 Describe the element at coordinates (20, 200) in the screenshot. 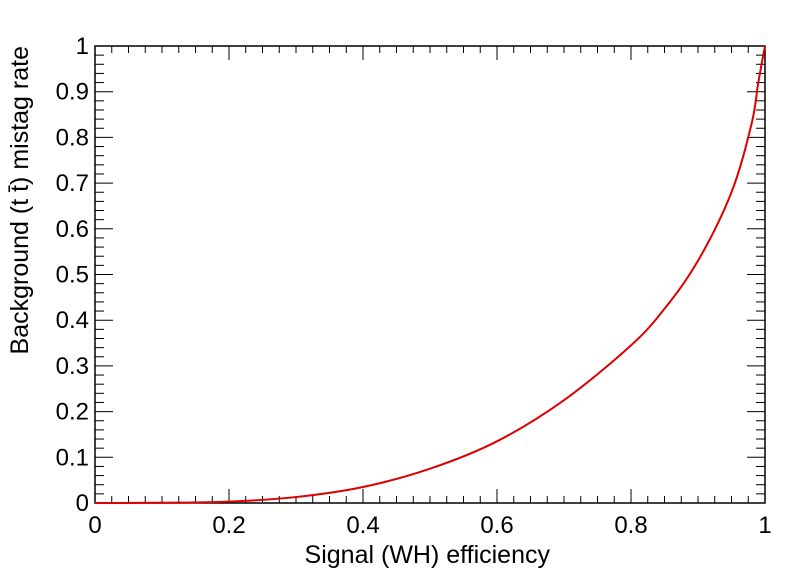

I see `y-axis-title: Background (t t̄) mistag rate` at that location.